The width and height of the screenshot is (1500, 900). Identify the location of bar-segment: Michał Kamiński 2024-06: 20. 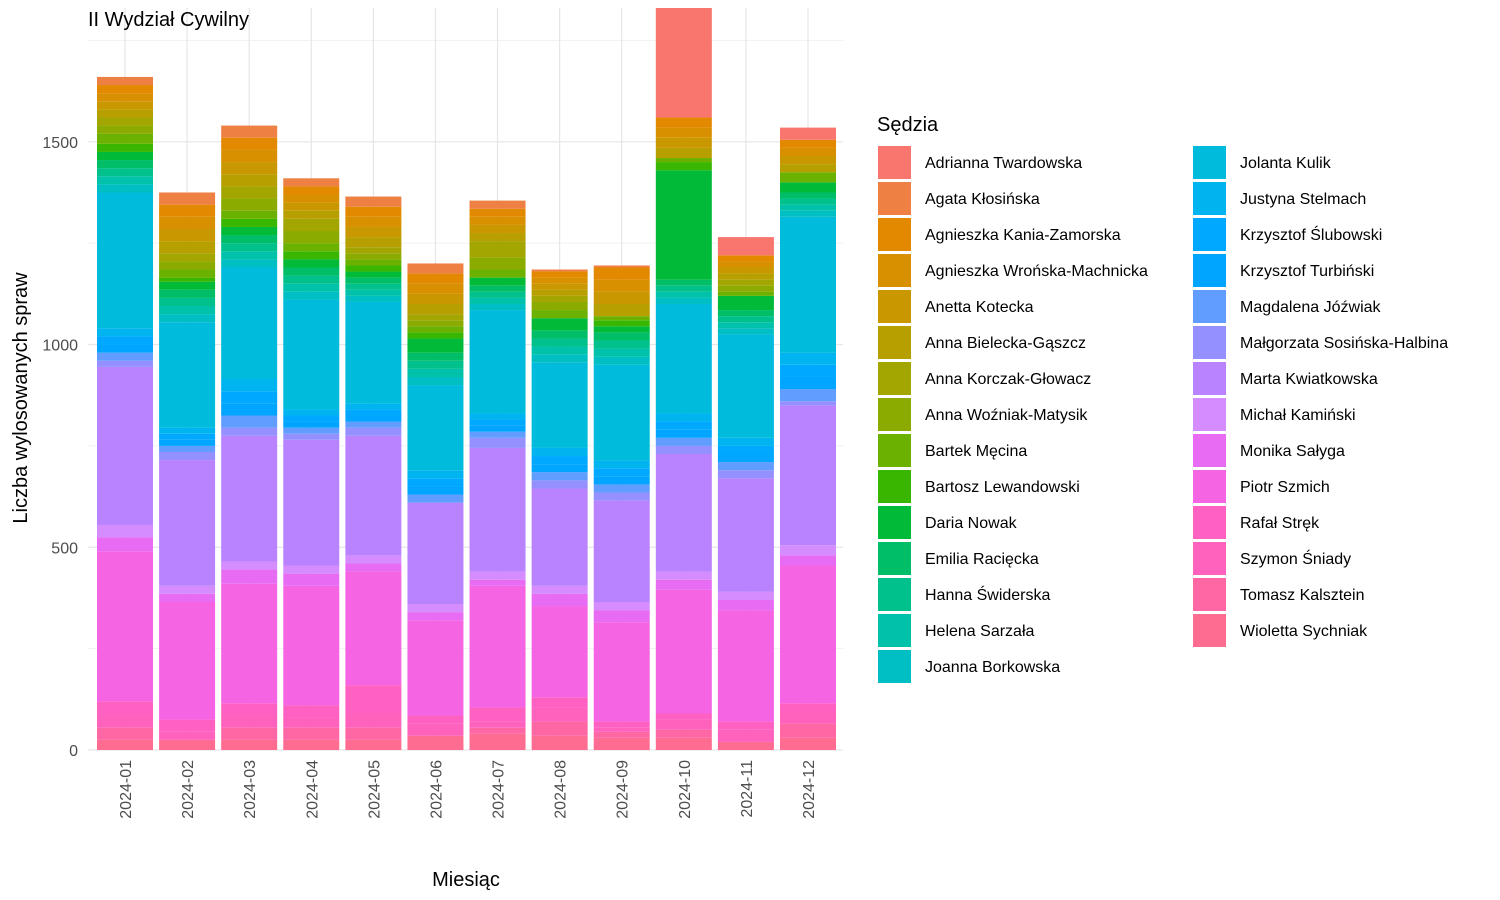
(435, 608).